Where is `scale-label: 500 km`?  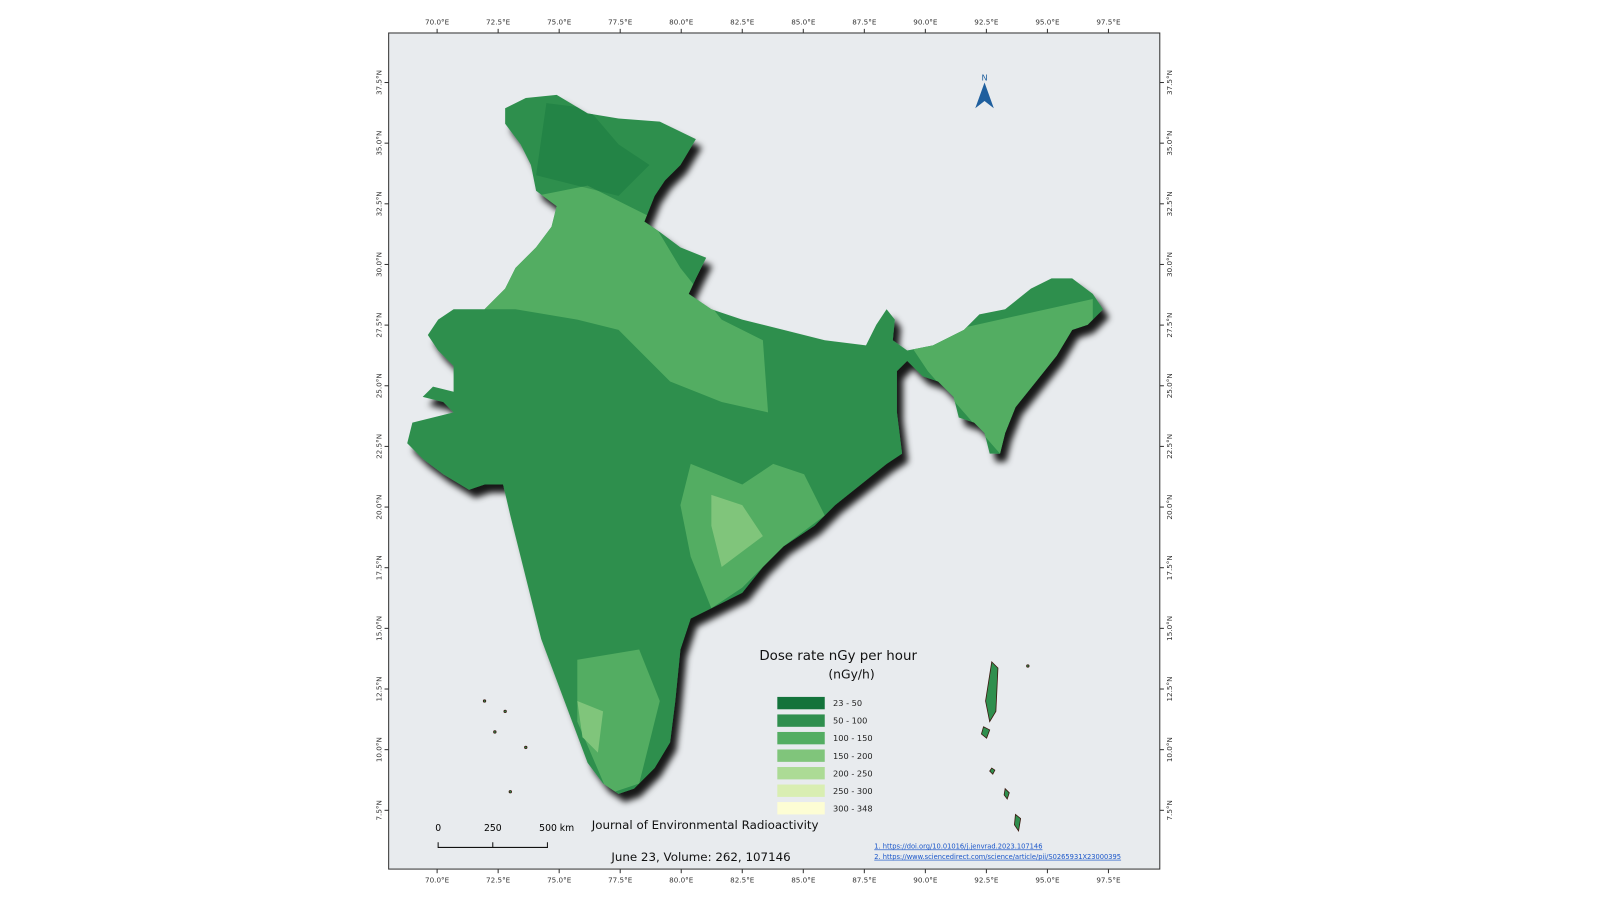 scale-label: 500 km is located at coordinates (556, 828).